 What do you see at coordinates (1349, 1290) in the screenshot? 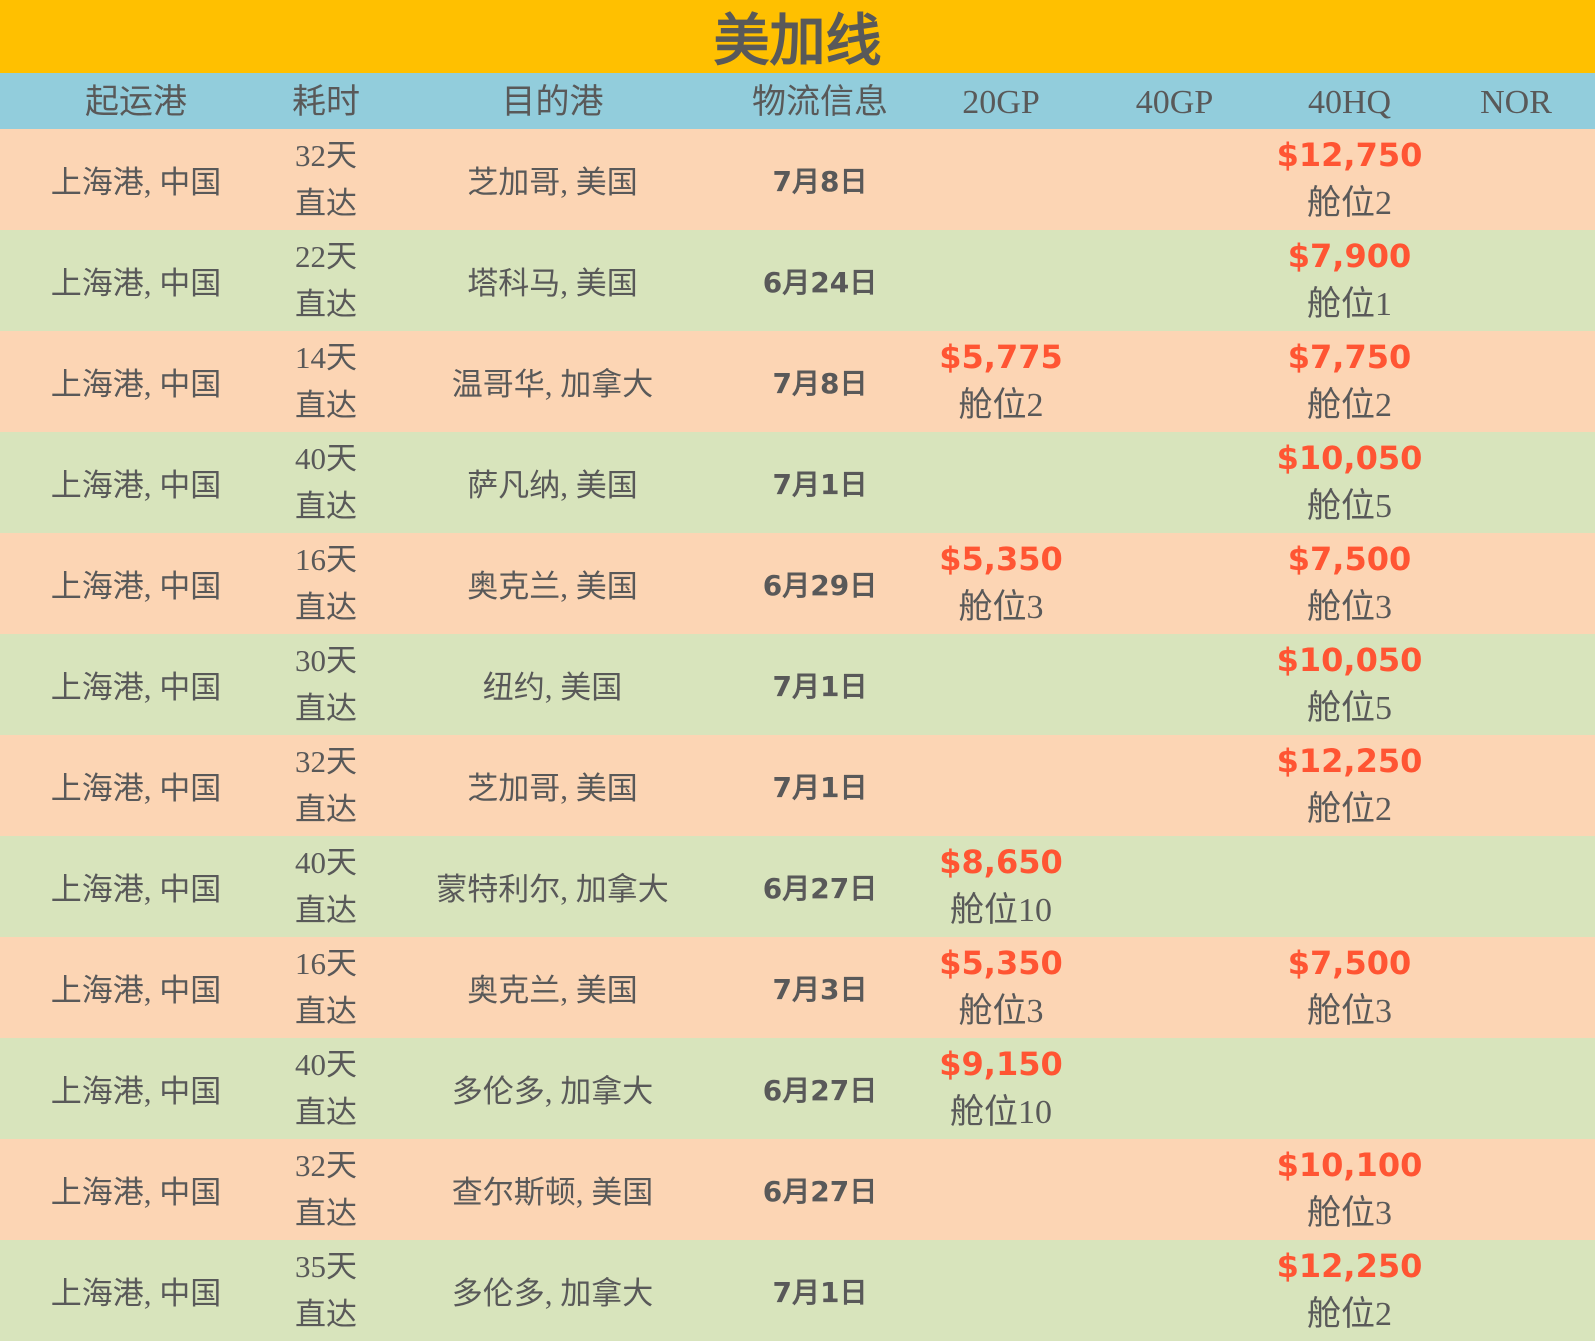
I see `hq40-cell: $12,250 舱位2` at bounding box center [1349, 1290].